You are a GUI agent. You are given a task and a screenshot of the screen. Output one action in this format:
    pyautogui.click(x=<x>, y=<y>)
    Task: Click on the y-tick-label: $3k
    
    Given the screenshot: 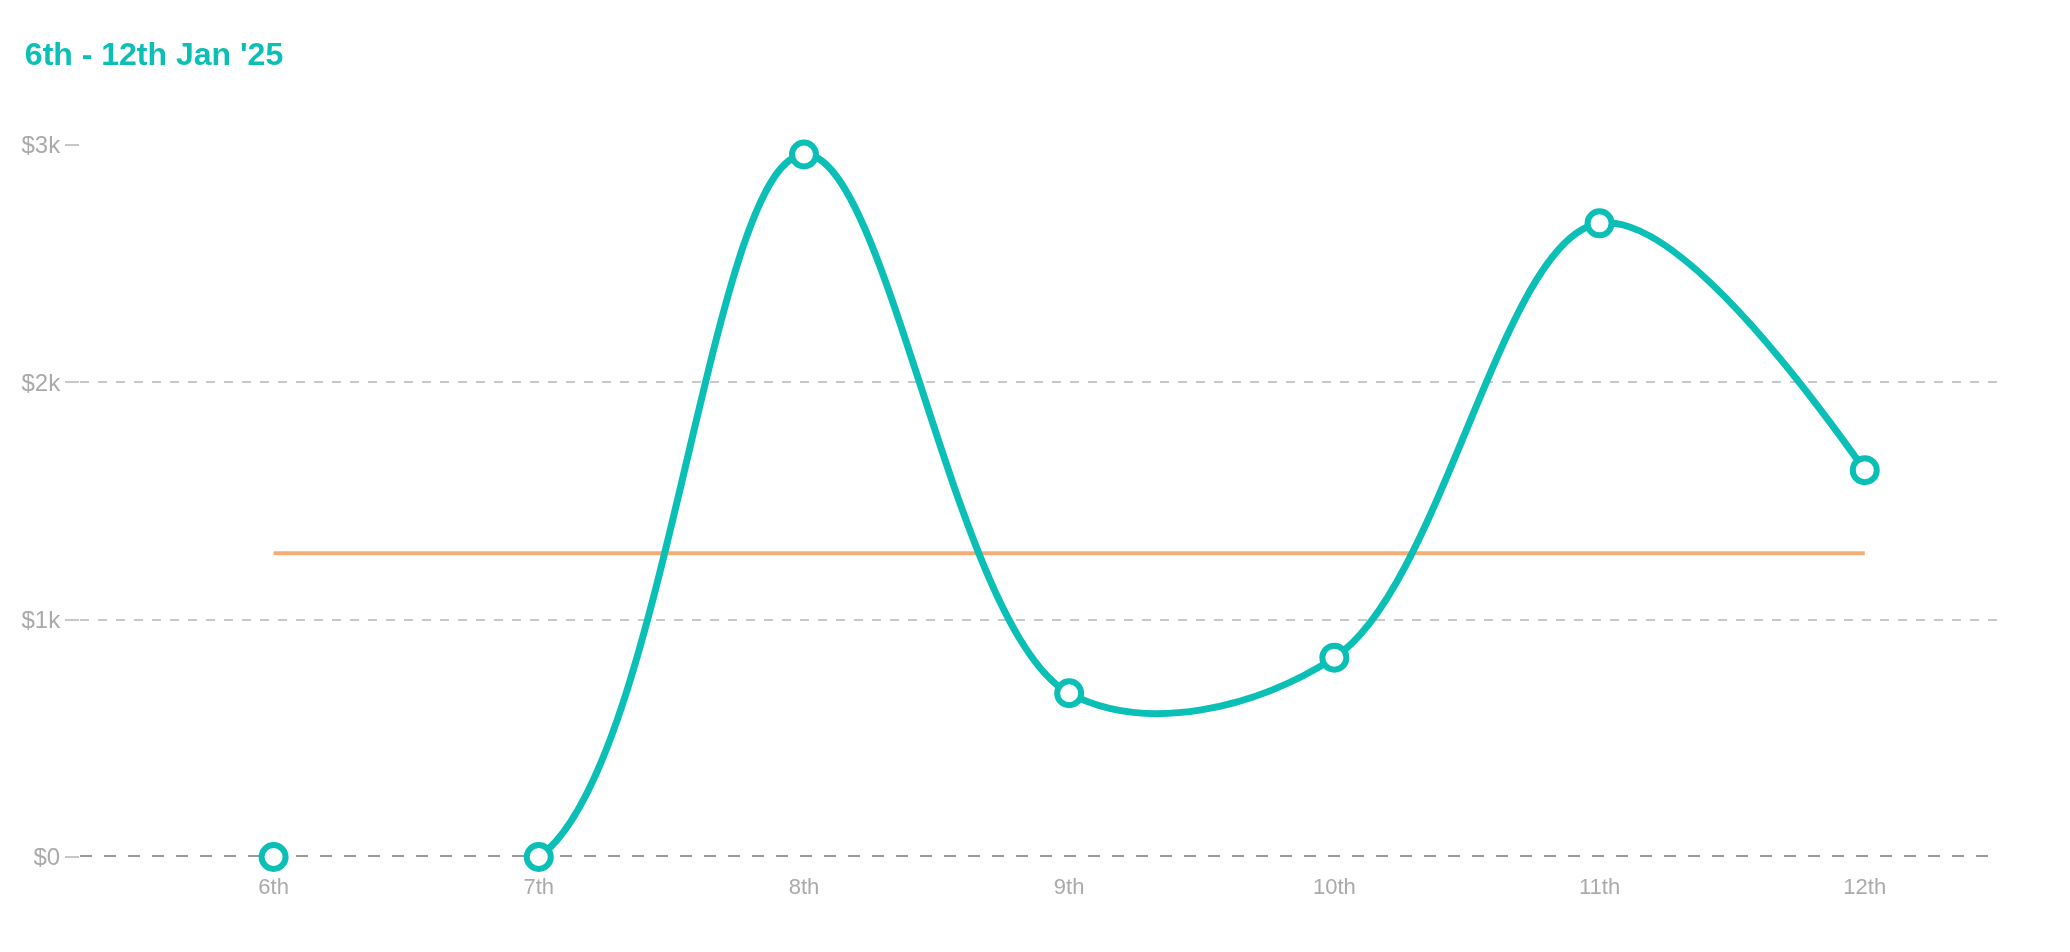 What is the action you would take?
    pyautogui.click(x=41, y=145)
    